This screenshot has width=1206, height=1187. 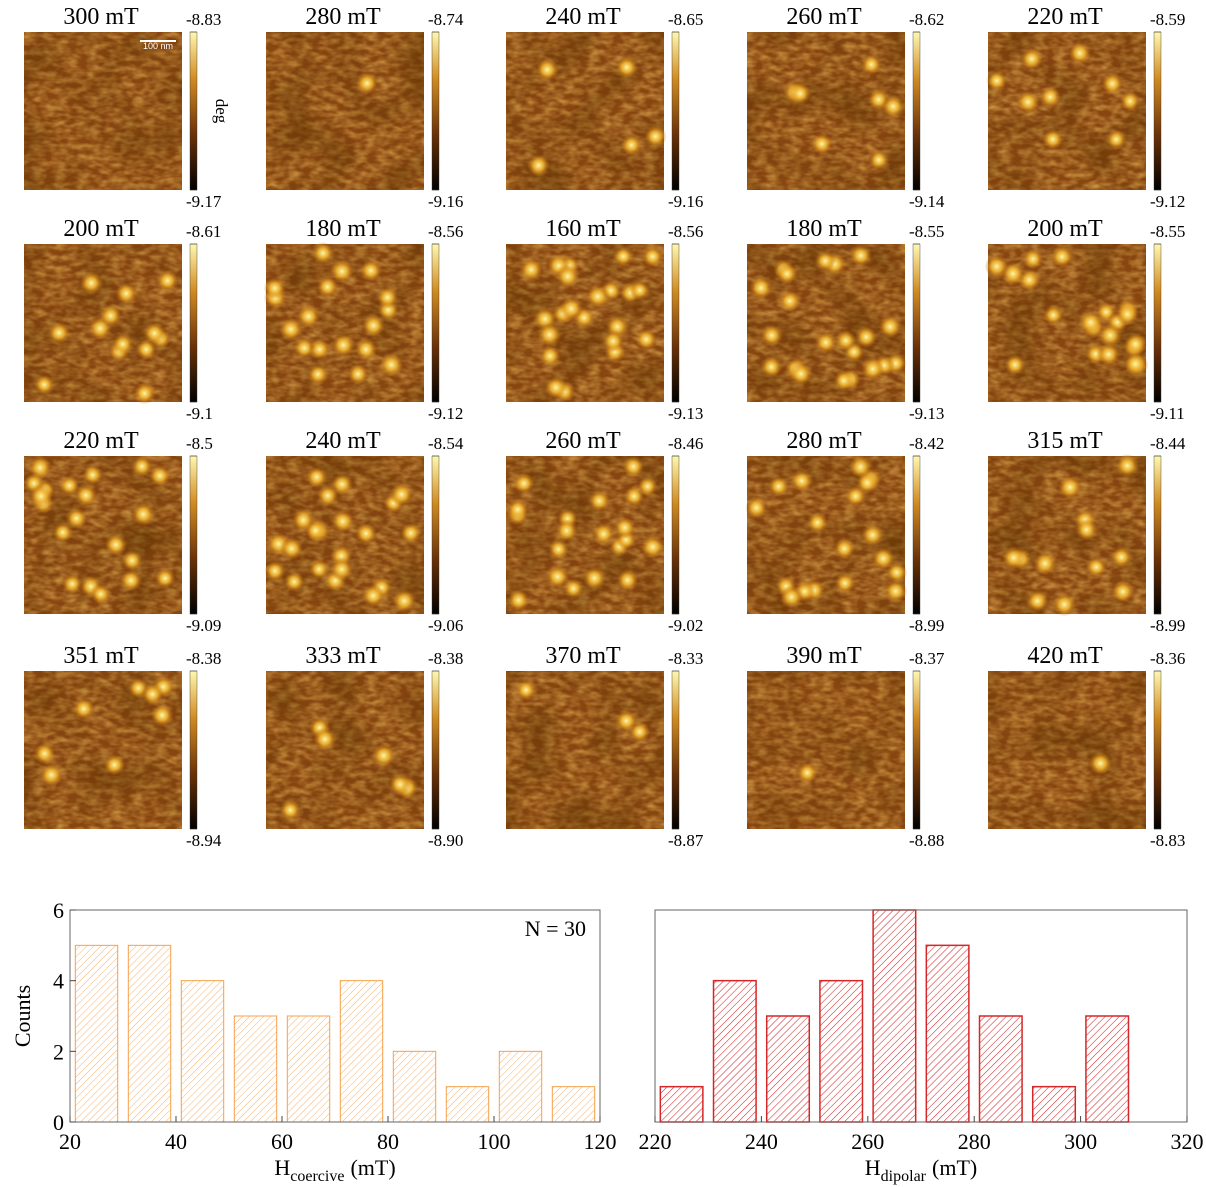 I want to click on colorbar-tick-label: -9.11, so click(x=1167, y=413).